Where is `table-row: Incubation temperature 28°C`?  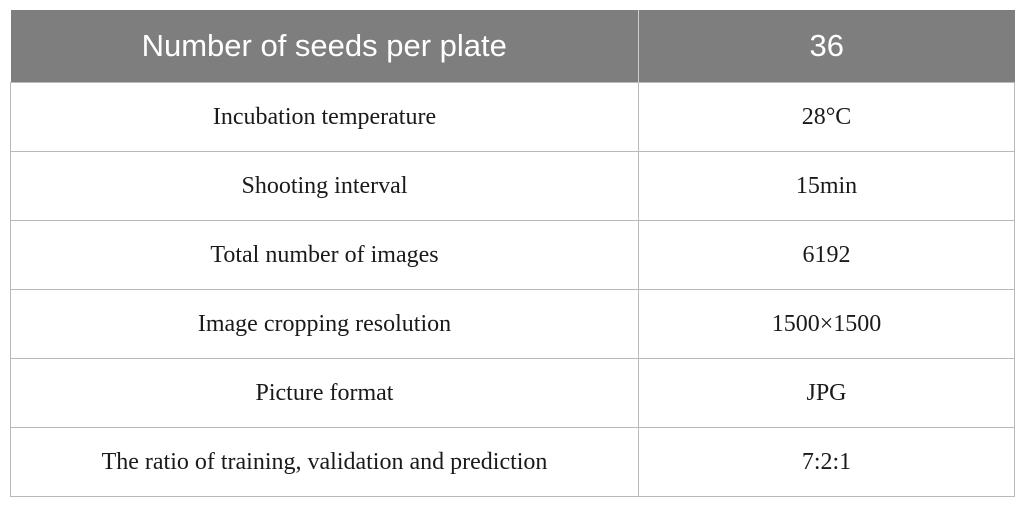 table-row: Incubation temperature 28°C is located at coordinates (512, 117).